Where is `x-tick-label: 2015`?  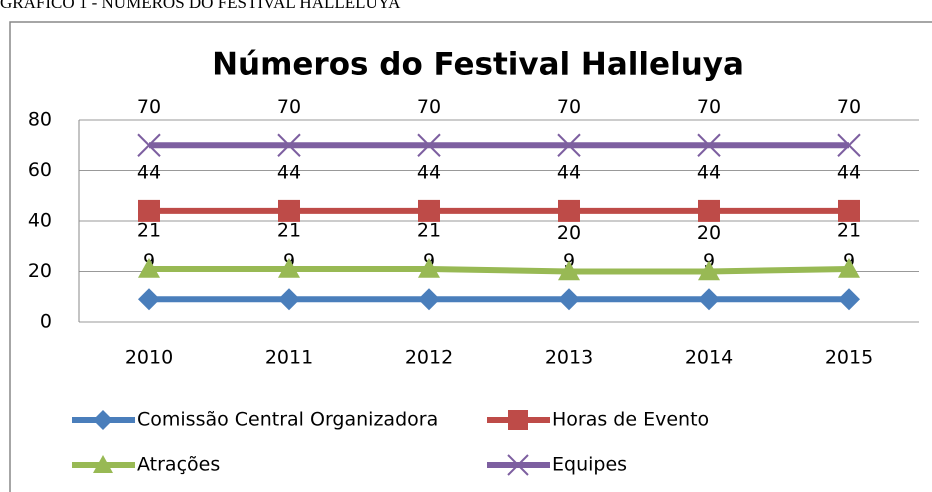
x-tick-label: 2015 is located at coordinates (849, 358).